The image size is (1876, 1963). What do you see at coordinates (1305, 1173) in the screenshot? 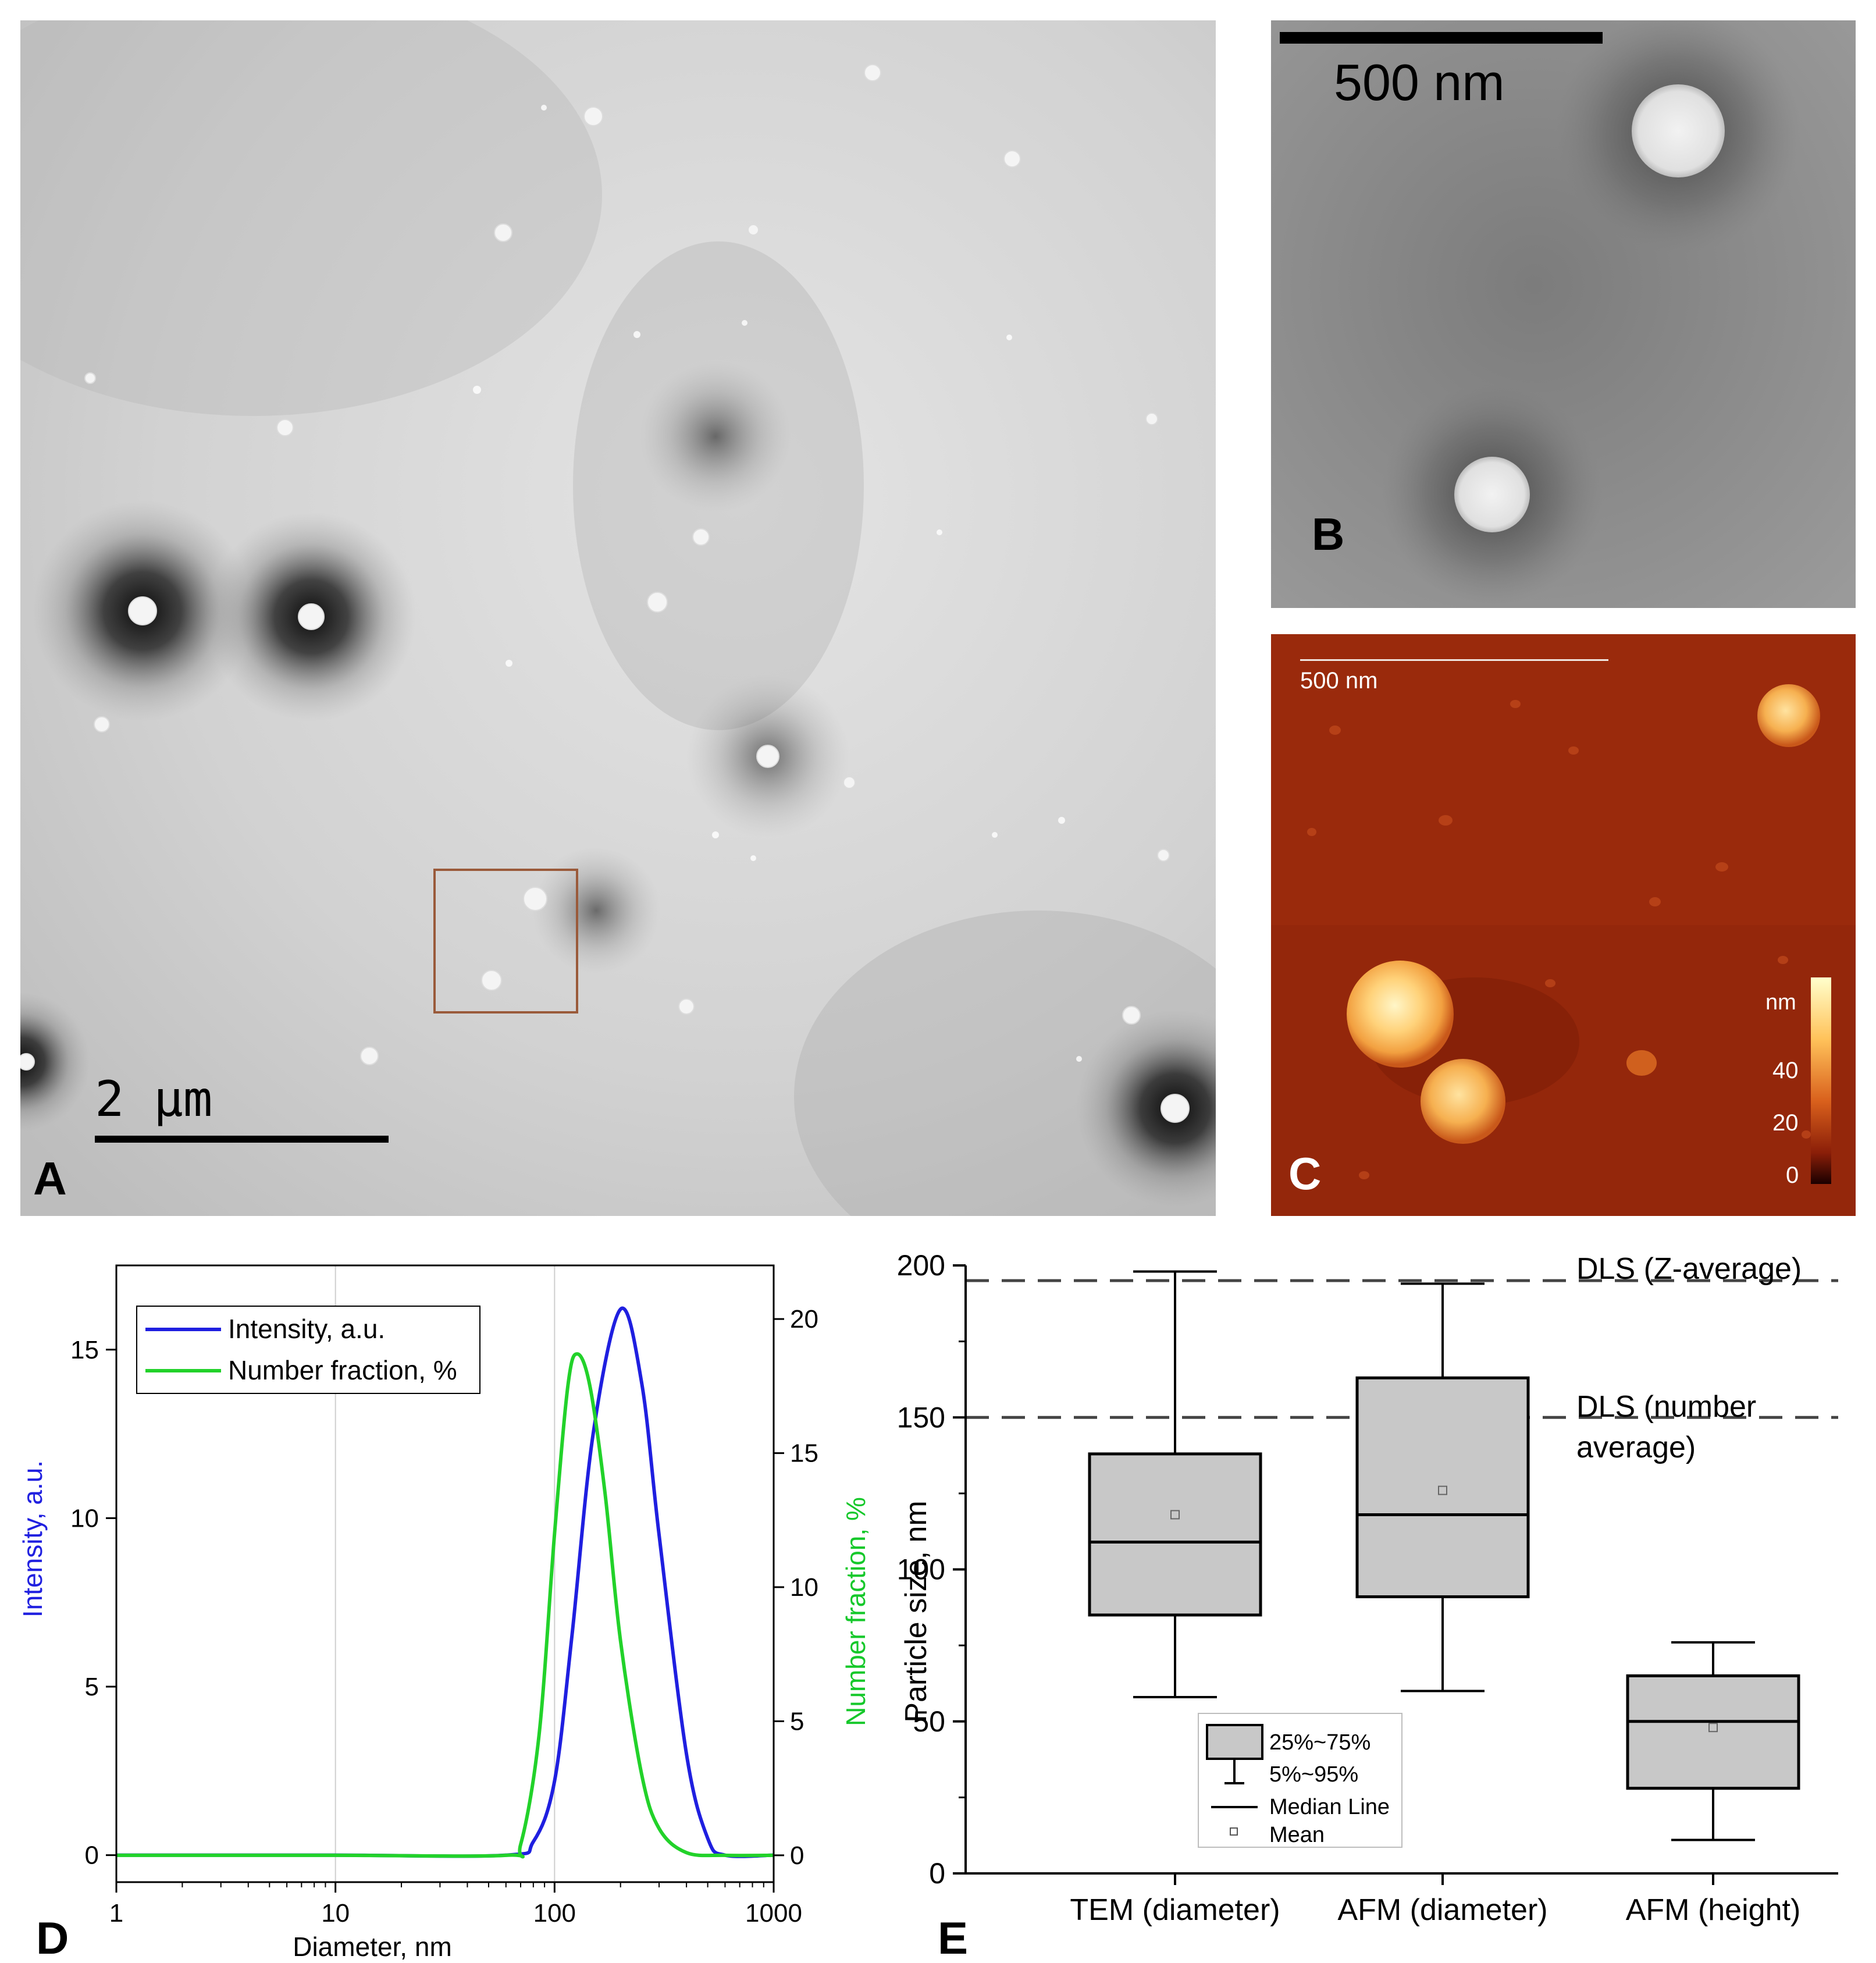
I see `panel-label-c: C` at bounding box center [1305, 1173].